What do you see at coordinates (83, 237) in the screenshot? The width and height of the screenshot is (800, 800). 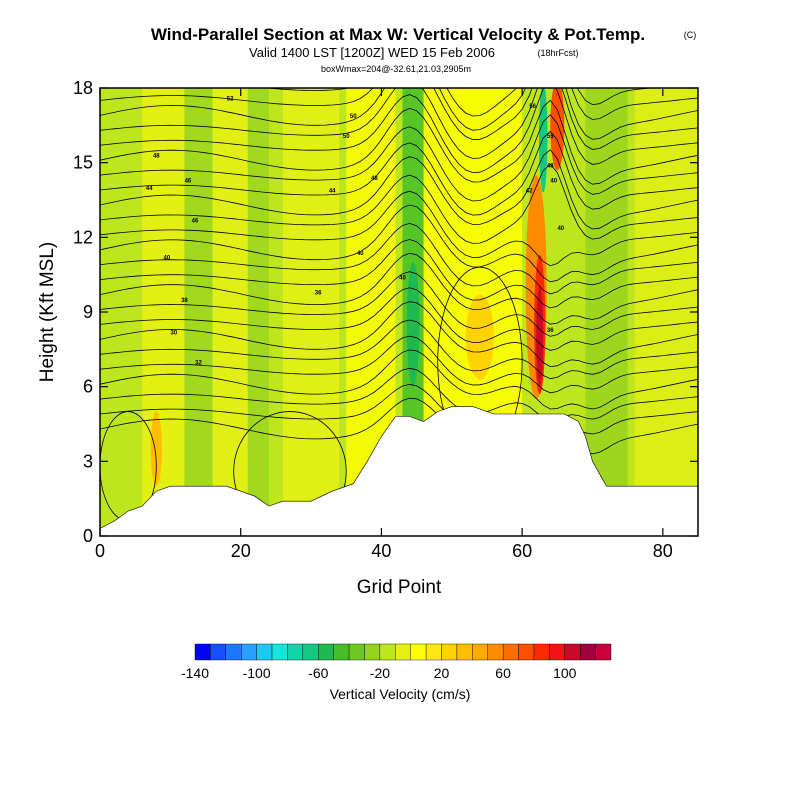 I see `y-tick-label: 12` at bounding box center [83, 237].